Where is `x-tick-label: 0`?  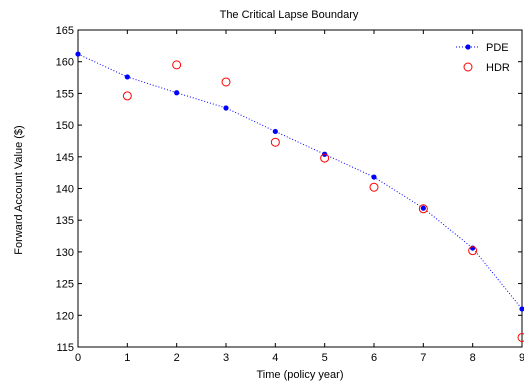
x-tick-label: 0 is located at coordinates (78, 358).